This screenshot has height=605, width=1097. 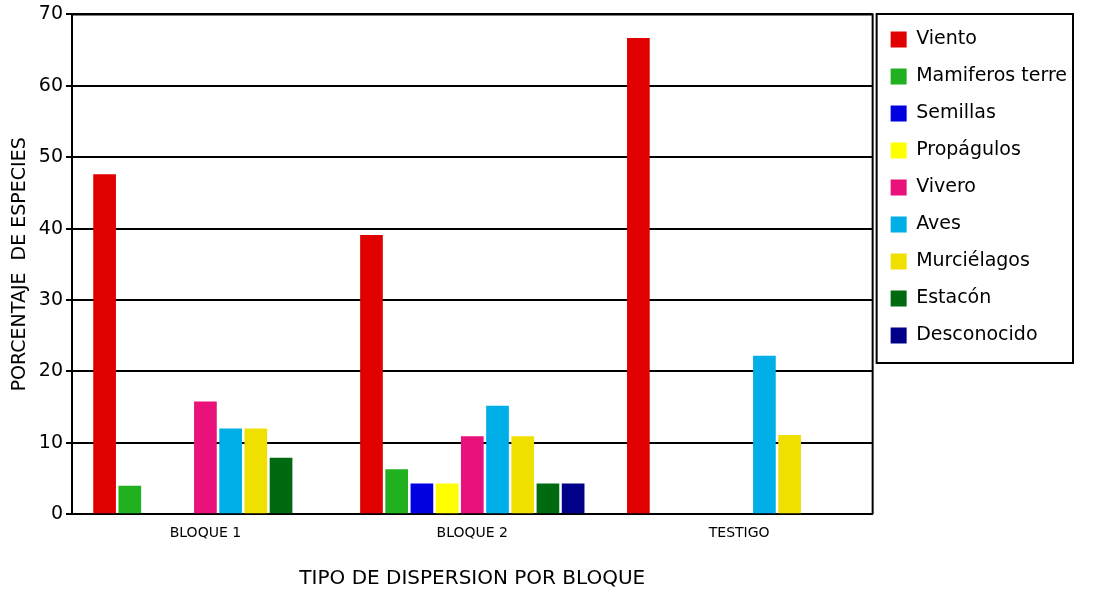 What do you see at coordinates (946, 37) in the screenshot?
I see `legend-label: Viento` at bounding box center [946, 37].